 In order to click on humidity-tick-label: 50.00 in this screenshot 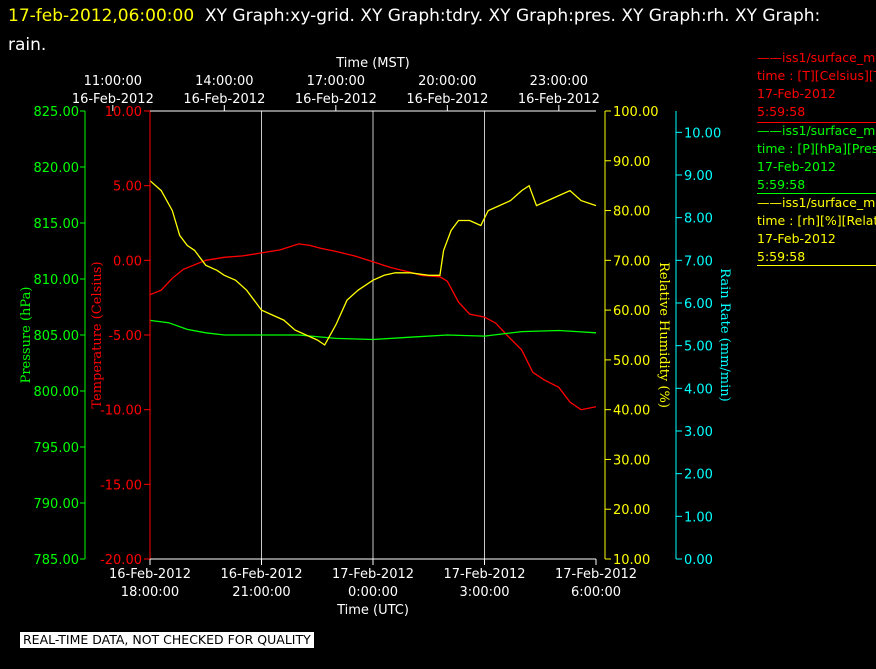, I will do `click(631, 361)`.